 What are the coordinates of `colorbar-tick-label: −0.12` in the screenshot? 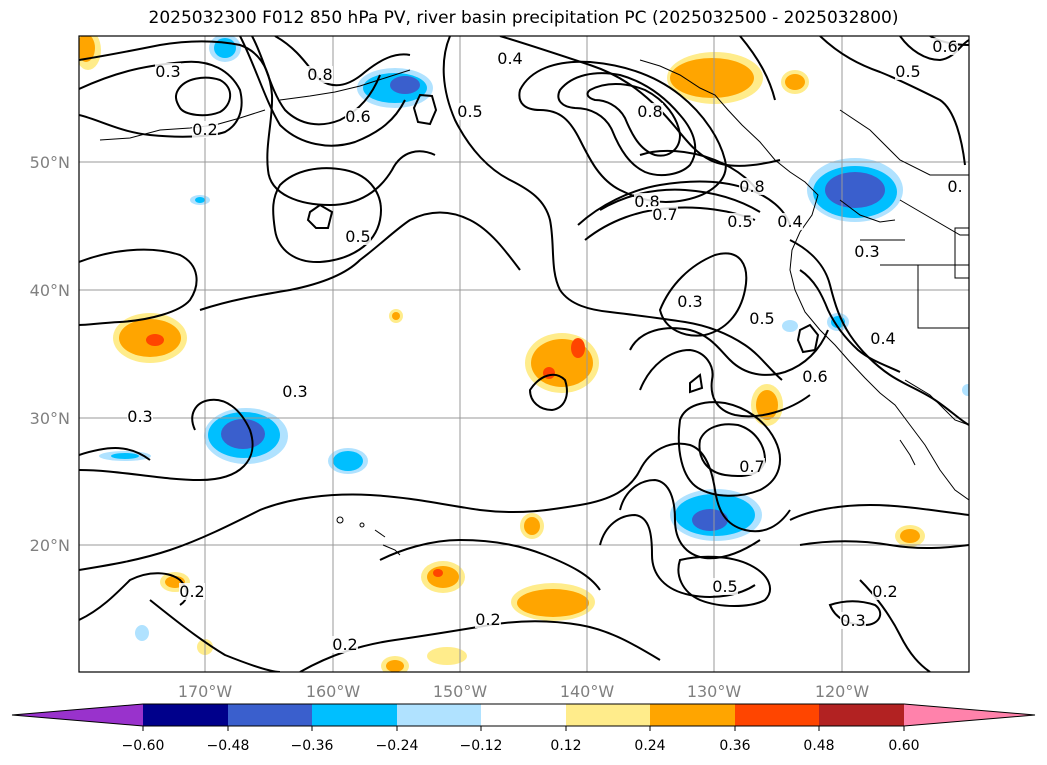 It's located at (481, 746).